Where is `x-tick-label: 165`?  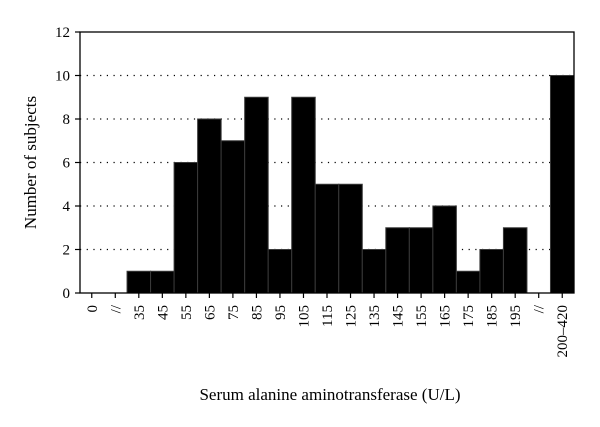 x-tick-label: 165 is located at coordinates (446, 316).